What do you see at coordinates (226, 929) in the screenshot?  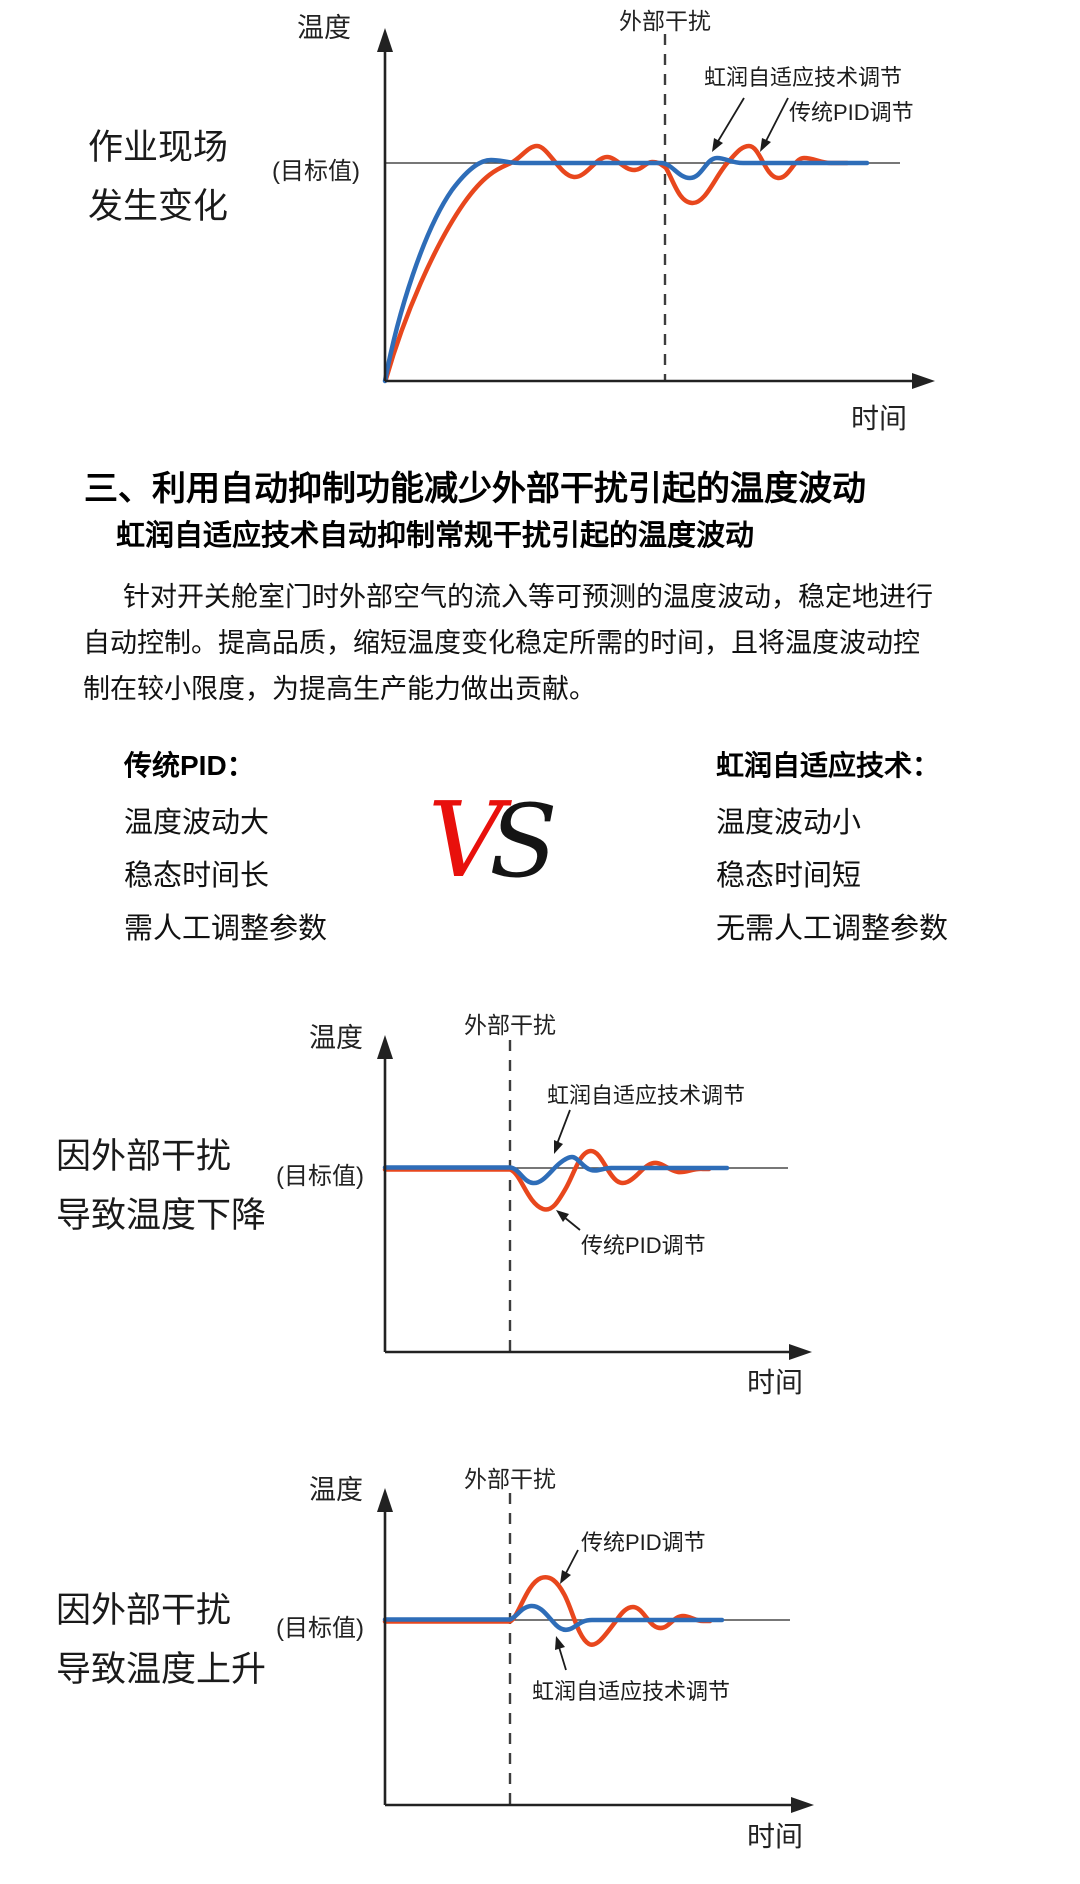 I see `pid-column-item: 需人工调整参数` at bounding box center [226, 929].